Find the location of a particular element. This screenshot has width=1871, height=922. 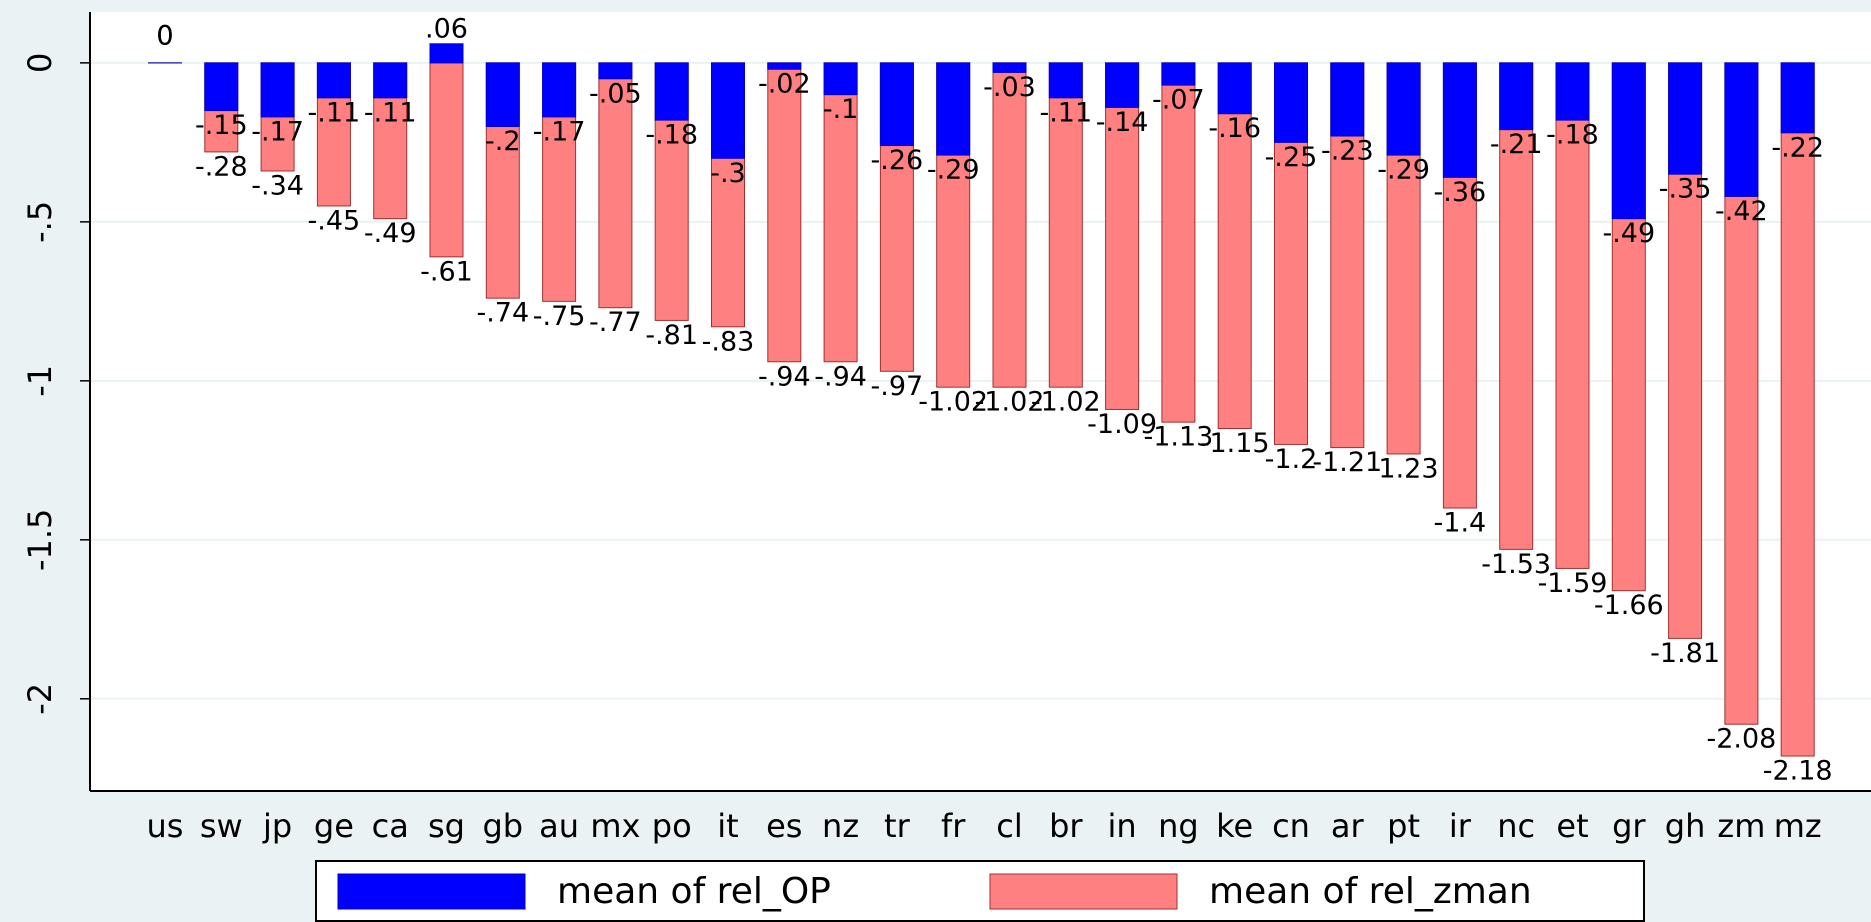

y-tick-label: -.5 is located at coordinates (40, 222).